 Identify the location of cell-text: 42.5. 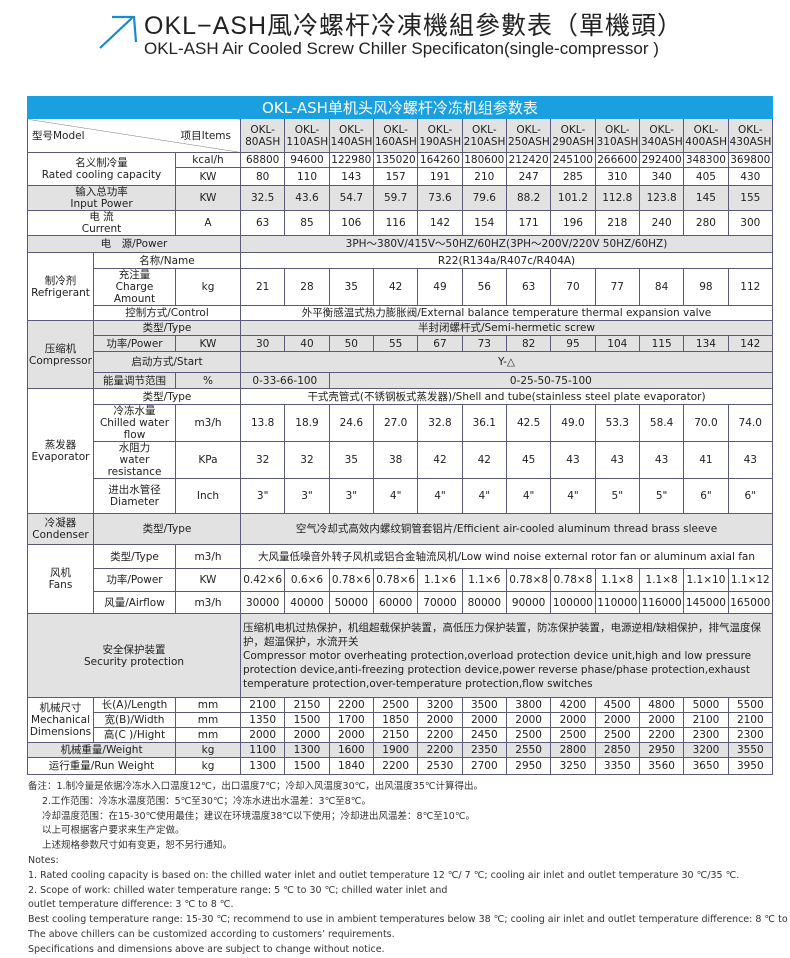
(528, 423).